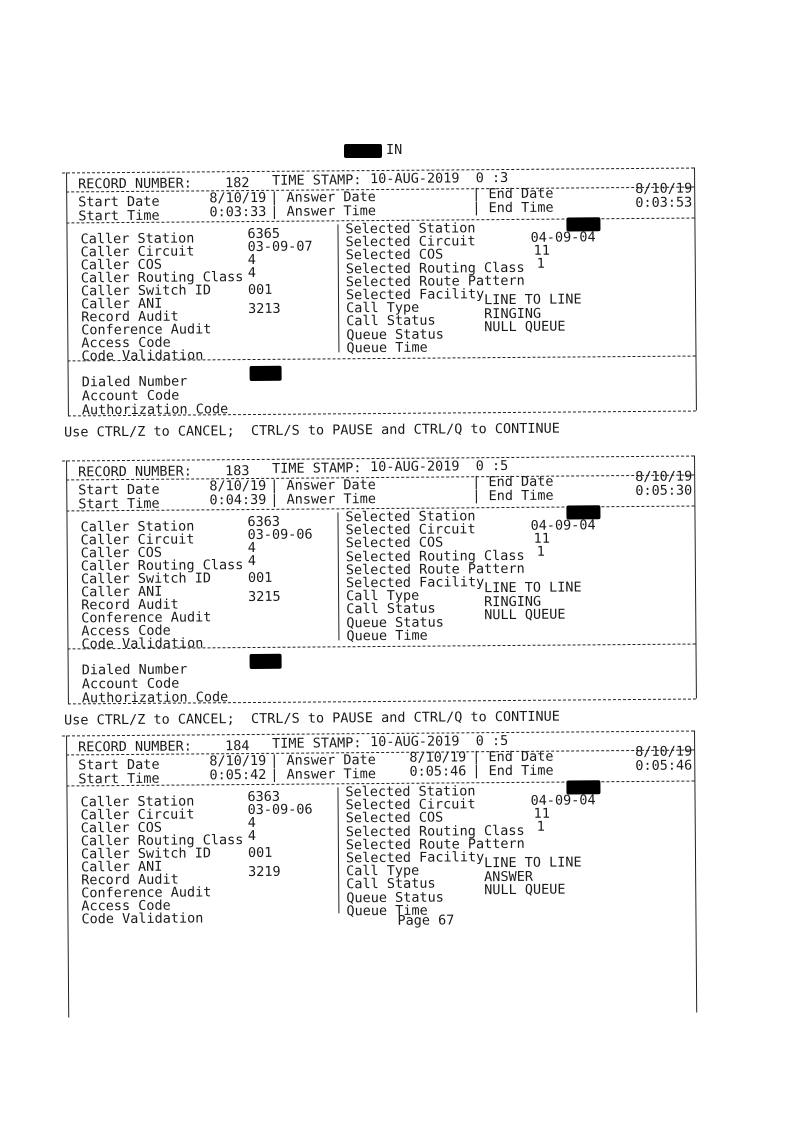  Describe the element at coordinates (237, 471) in the screenshot. I see `record-number: 183` at that location.